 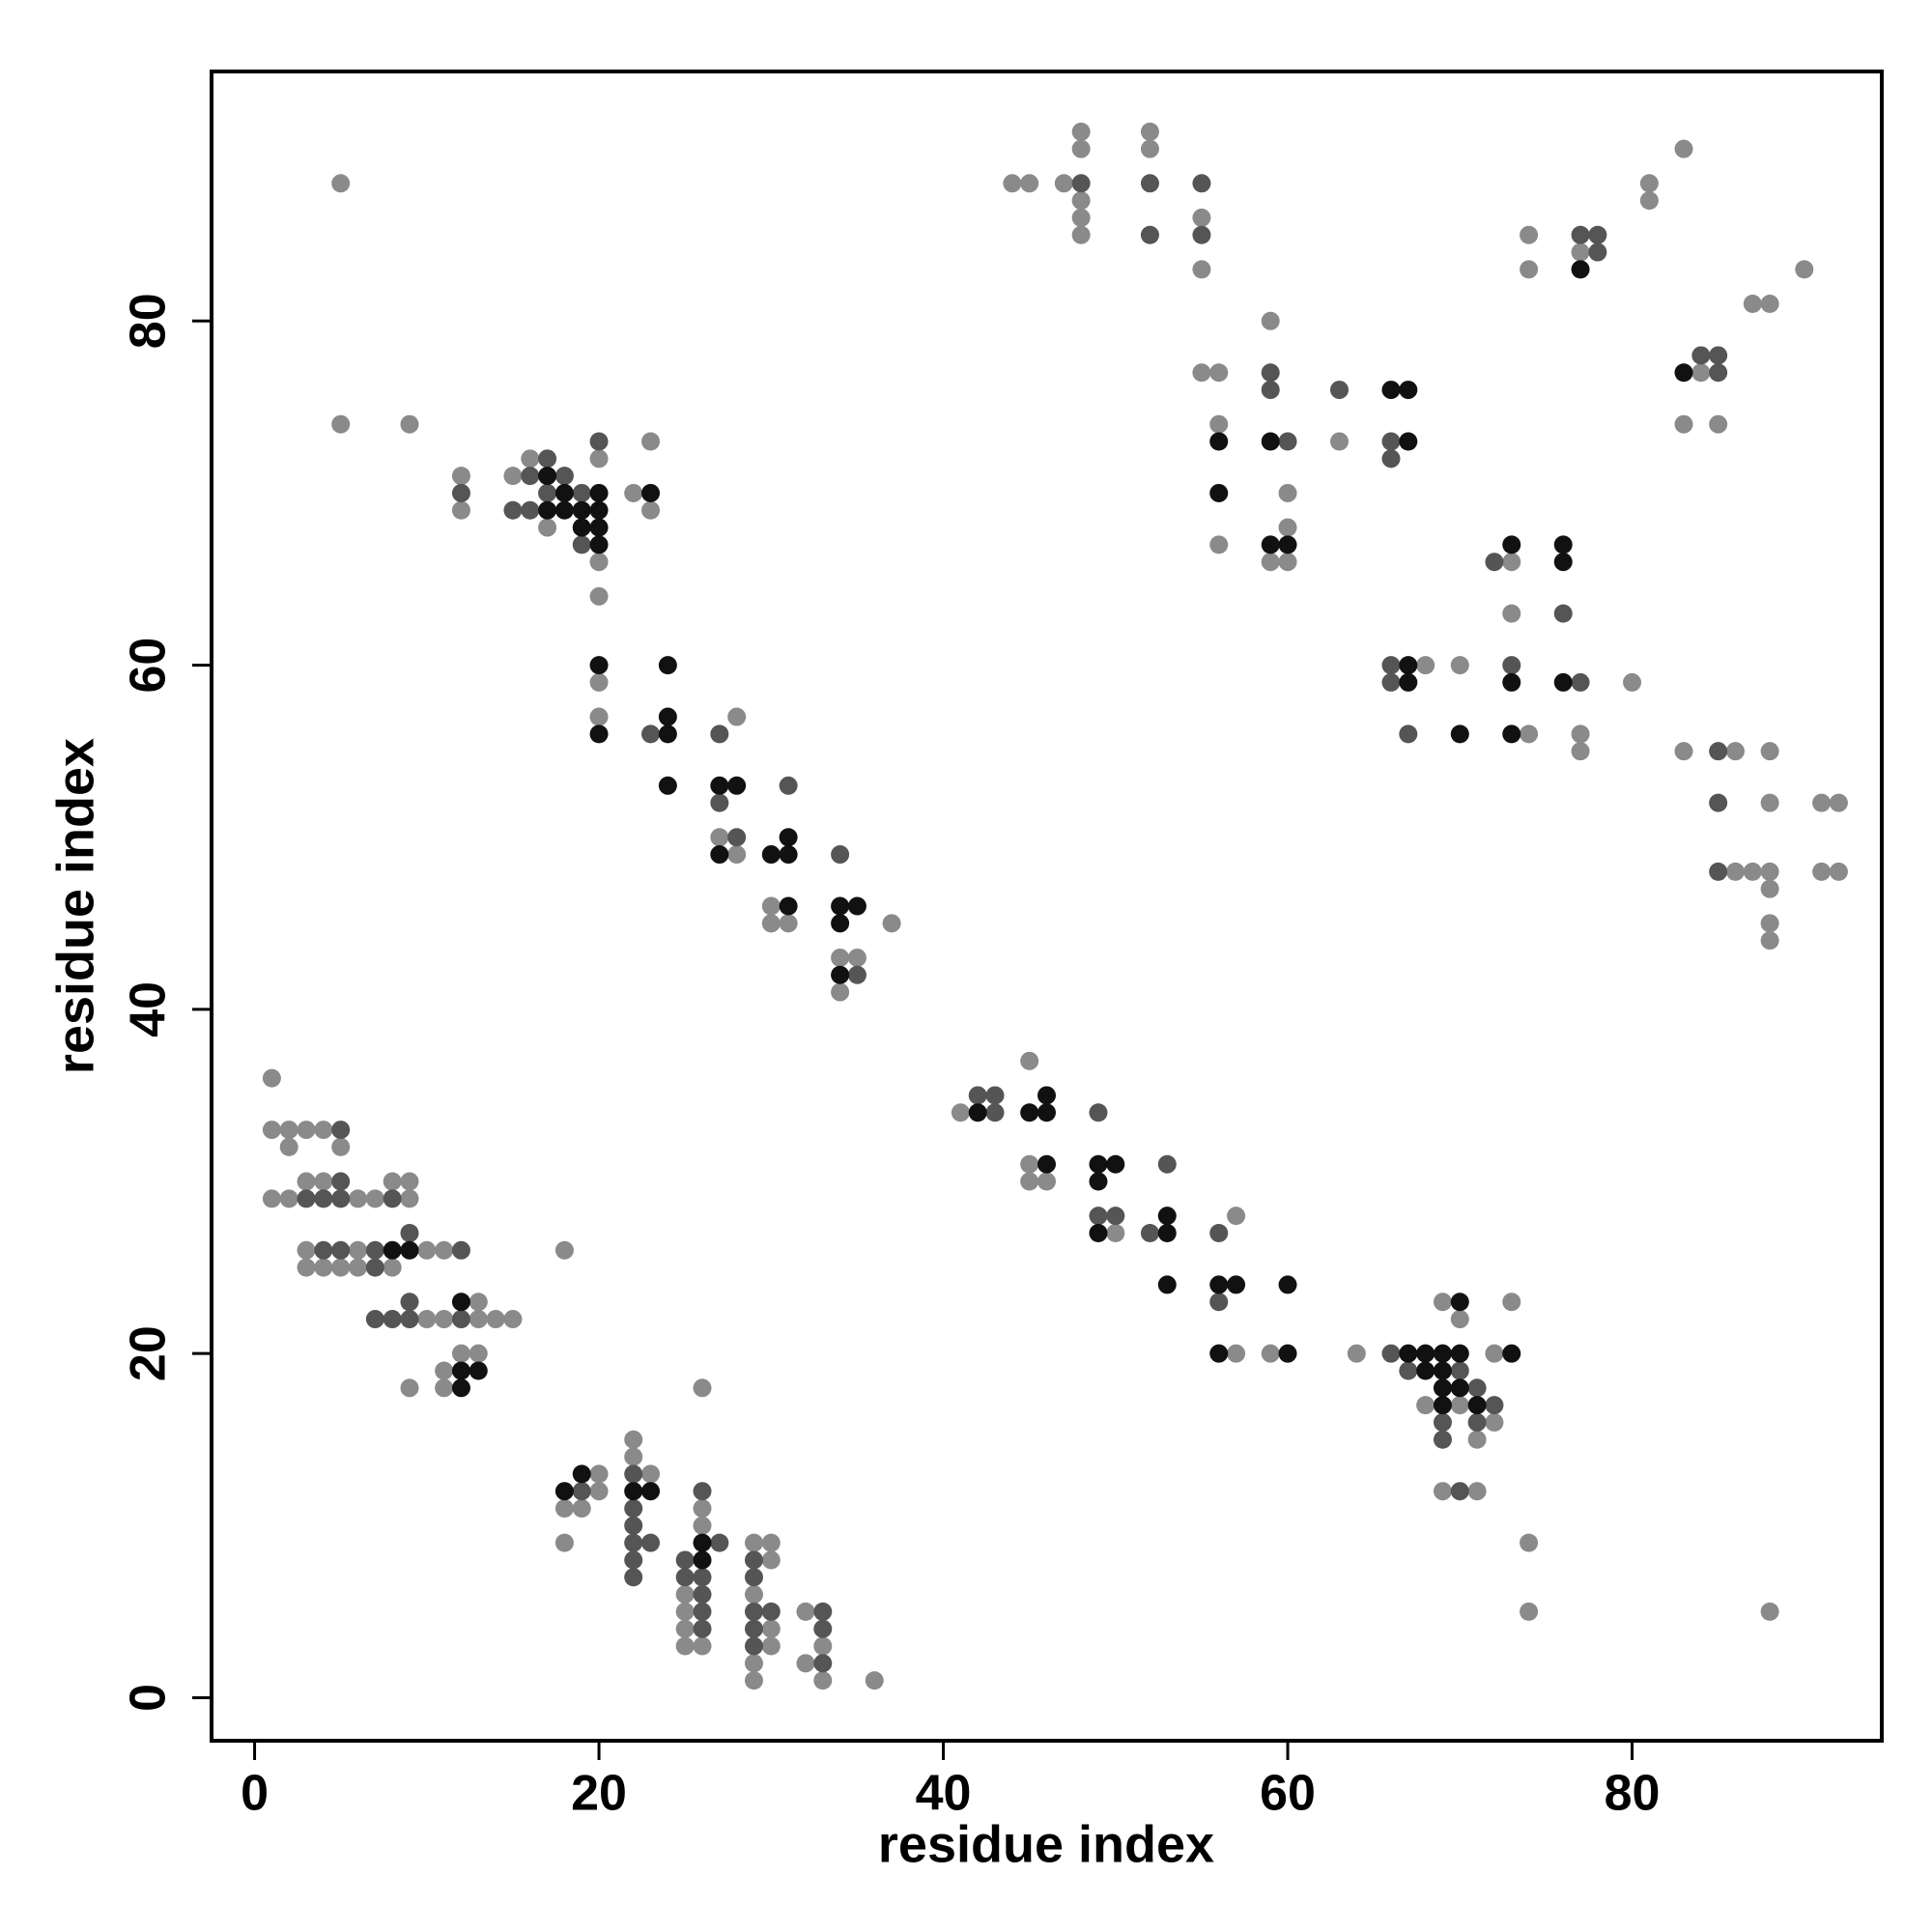 I want to click on y-tick-label: 60, so click(x=149, y=666).